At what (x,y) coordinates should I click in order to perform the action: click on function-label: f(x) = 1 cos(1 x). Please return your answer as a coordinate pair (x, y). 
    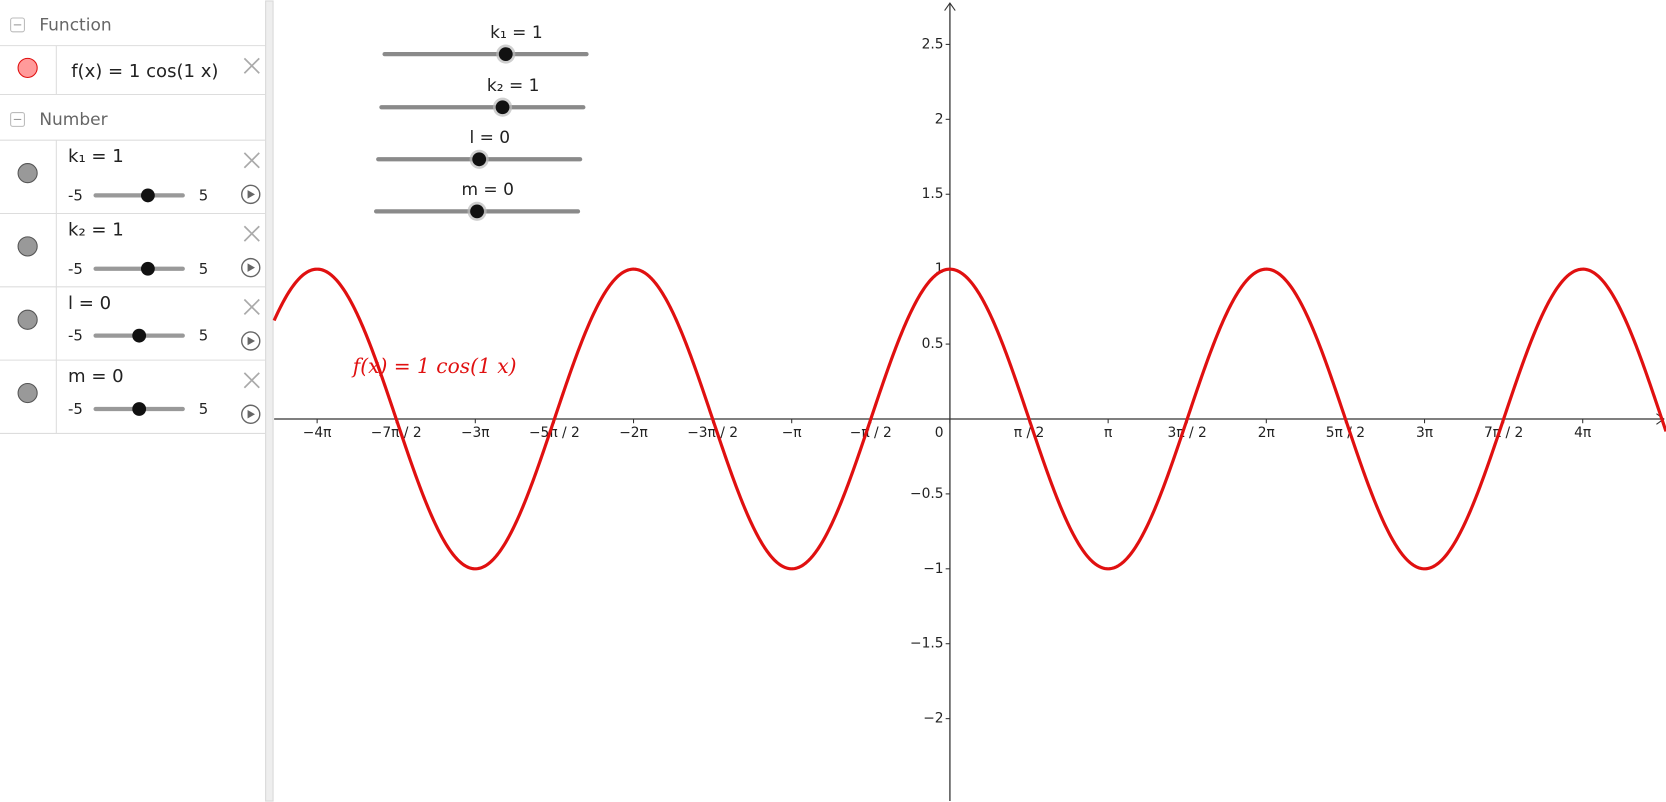
    Looking at the image, I should click on (434, 366).